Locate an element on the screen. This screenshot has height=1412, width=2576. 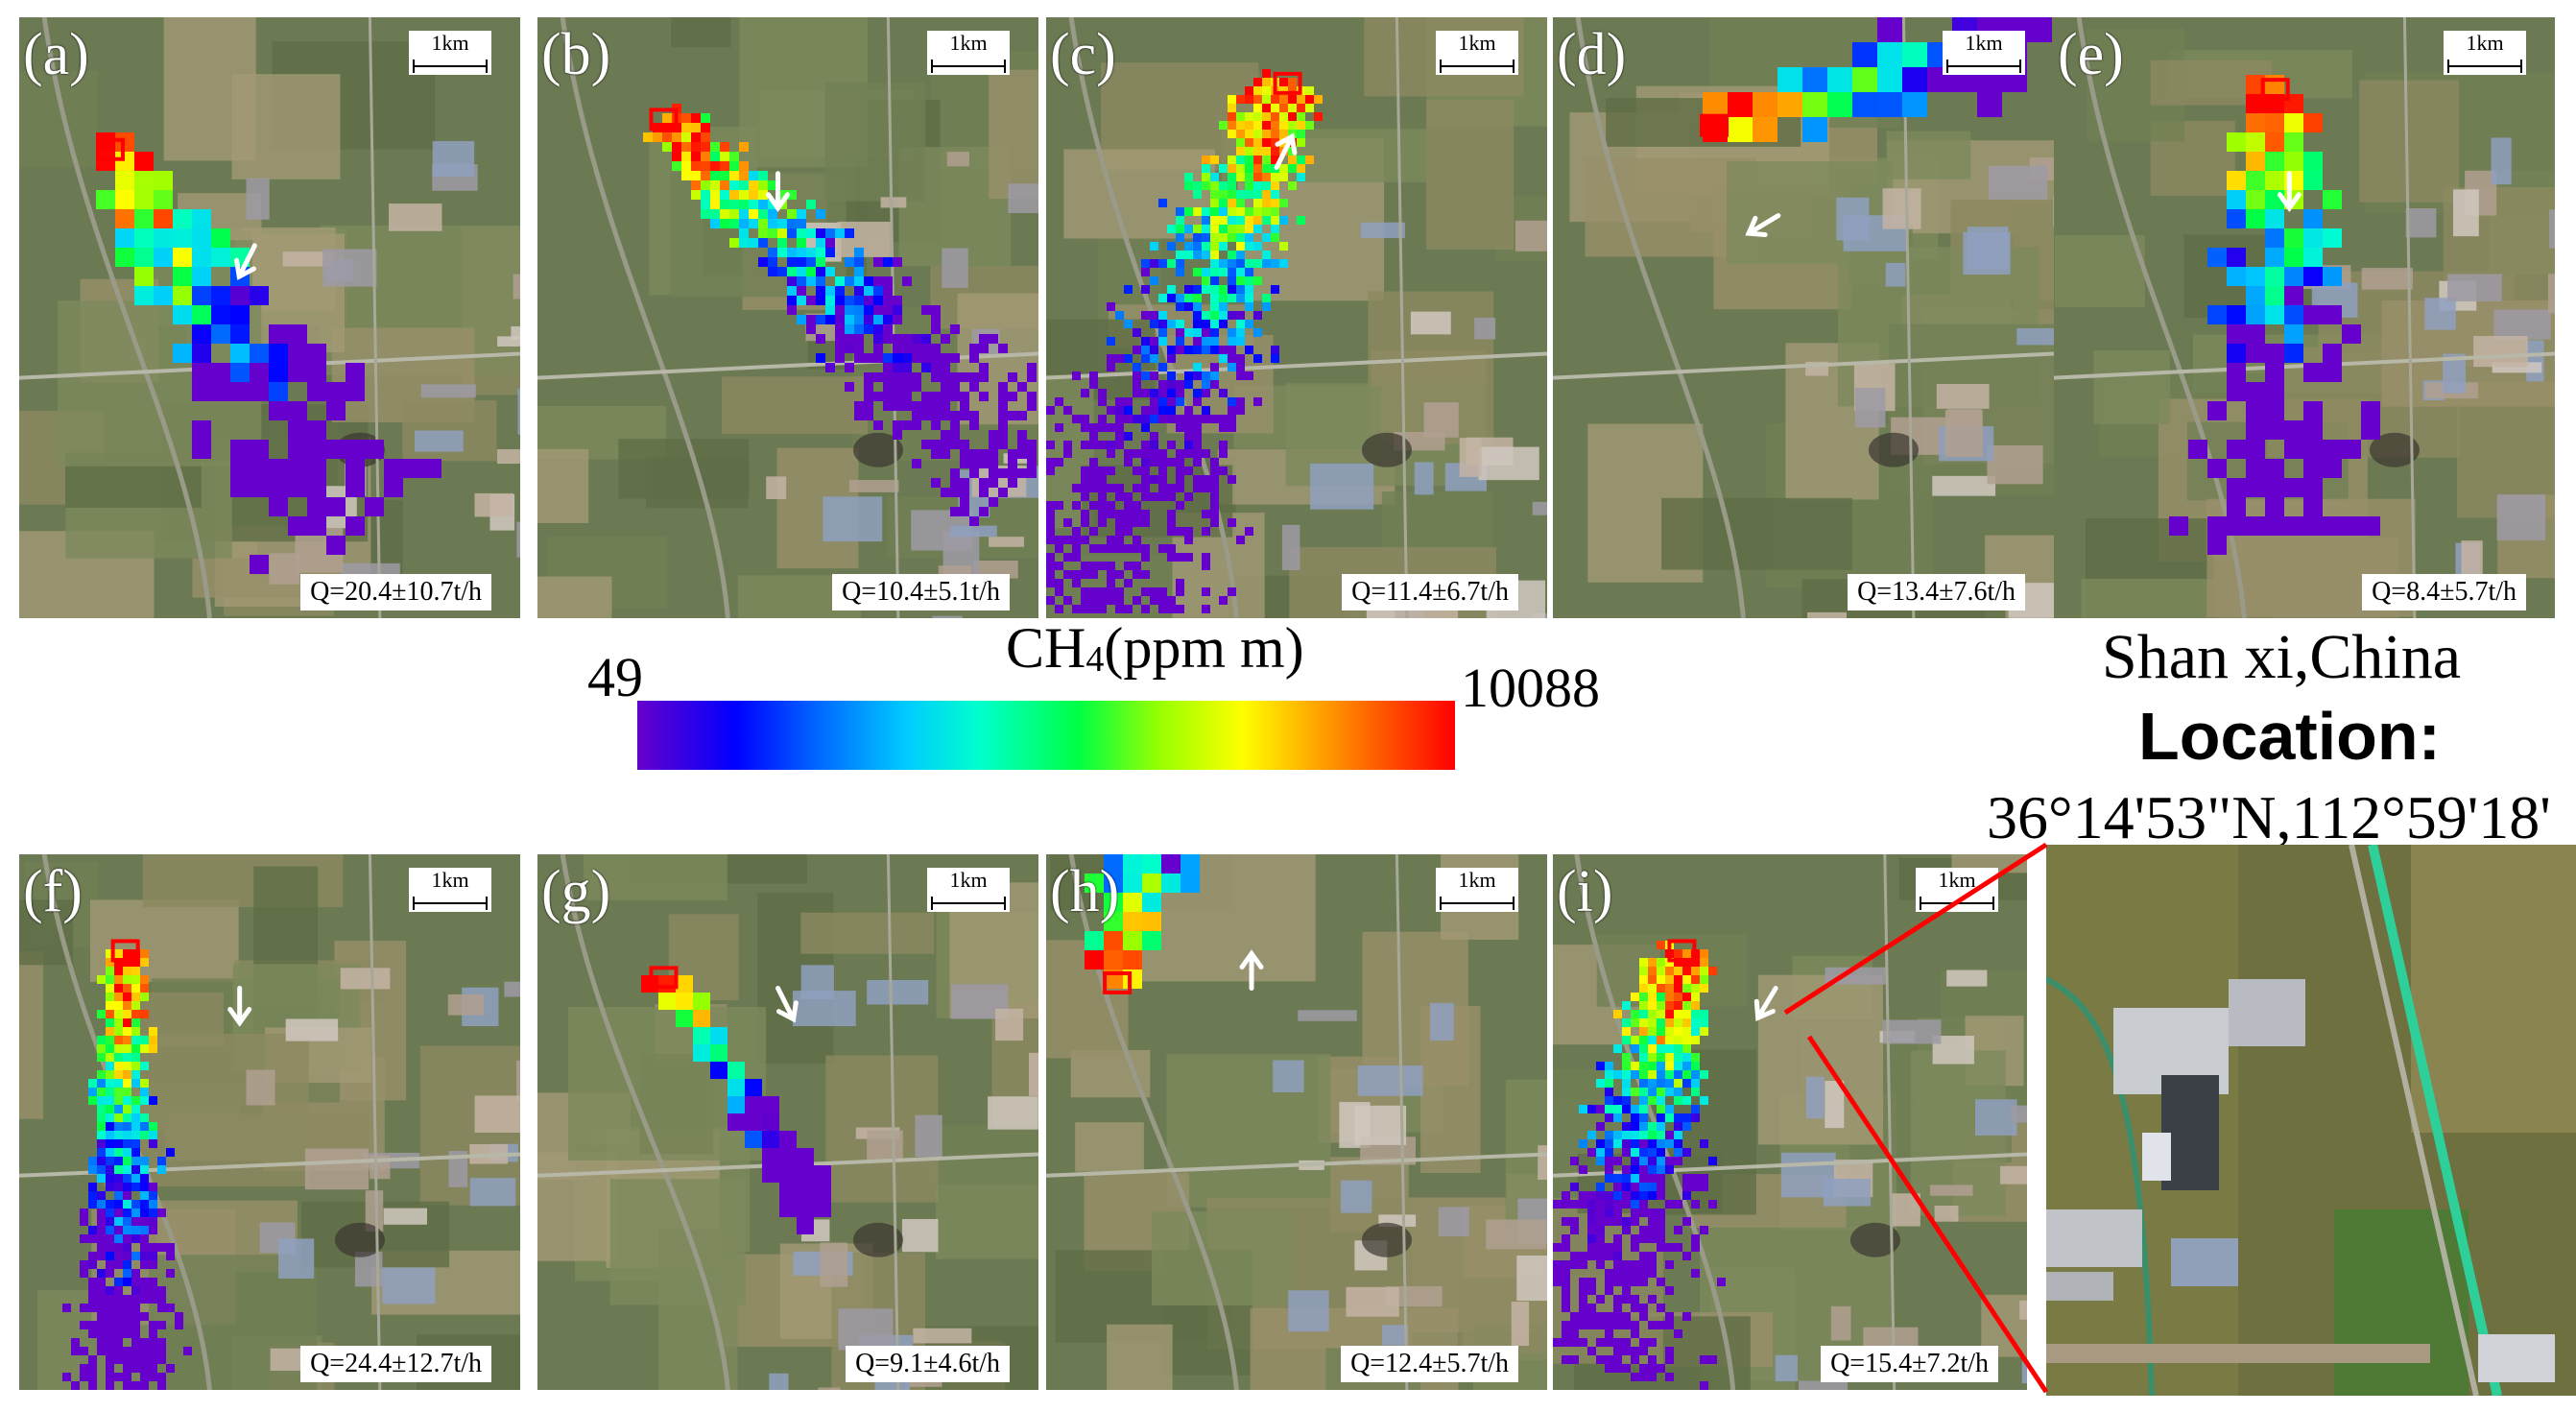
panel-i: (i) 1km Q=15.4±7.2t/h is located at coordinates (1790, 1122).